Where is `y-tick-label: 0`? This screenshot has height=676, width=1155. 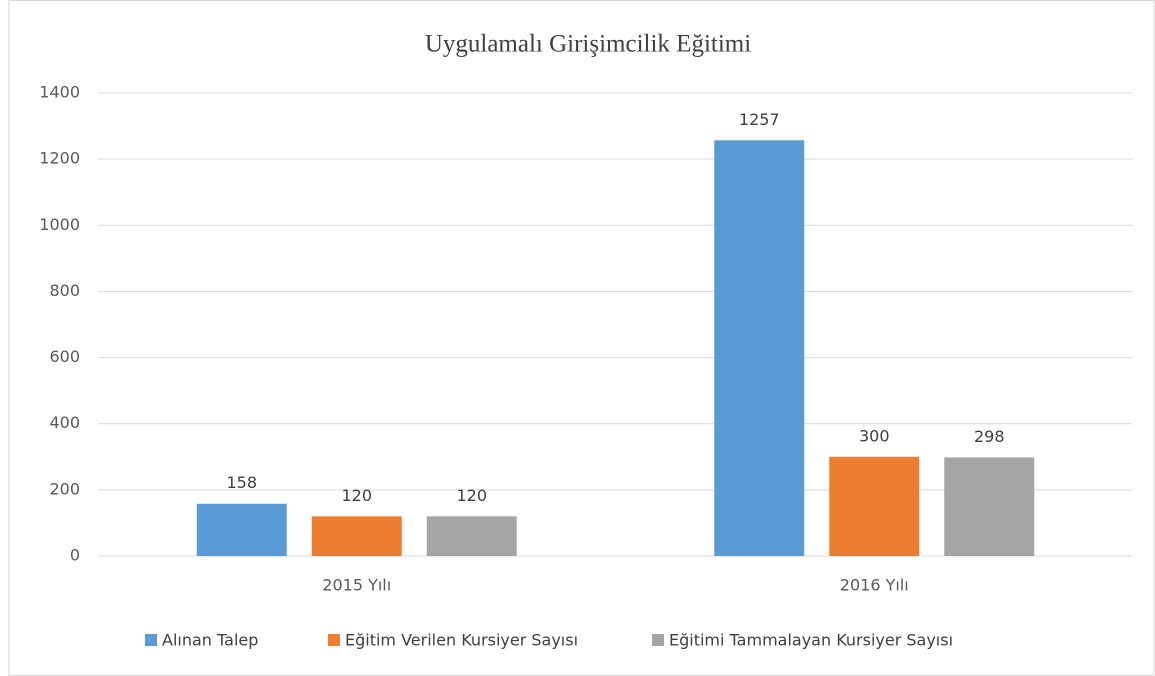 y-tick-label: 0 is located at coordinates (75, 555).